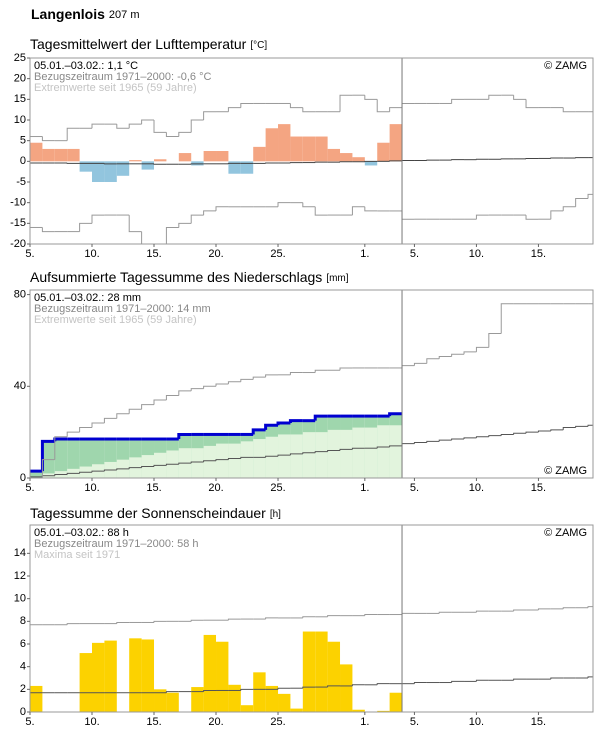 Image resolution: width=596 pixels, height=729 pixels. Describe the element at coordinates (20, 120) in the screenshot. I see `y-tick-label: 10` at that location.